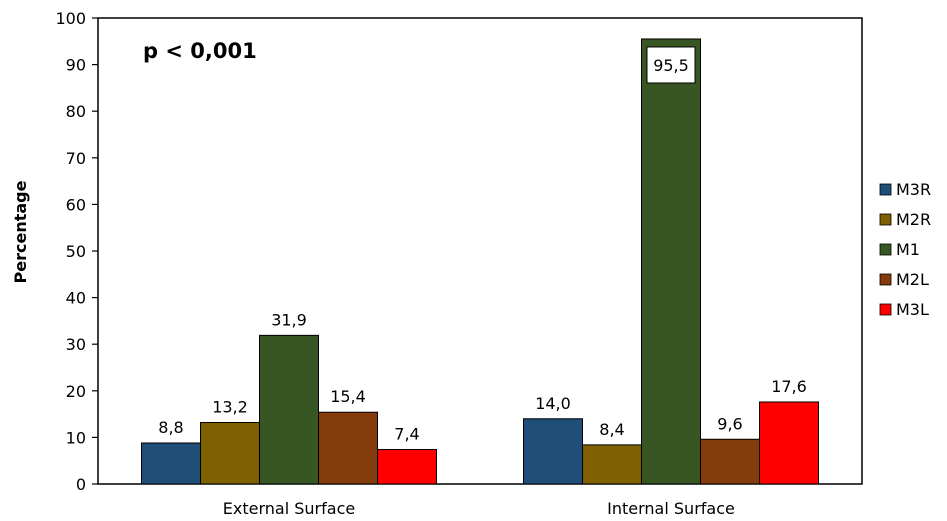 This screenshot has height=521, width=947. What do you see at coordinates (406, 434) in the screenshot?
I see `data-label: 7,4` at bounding box center [406, 434].